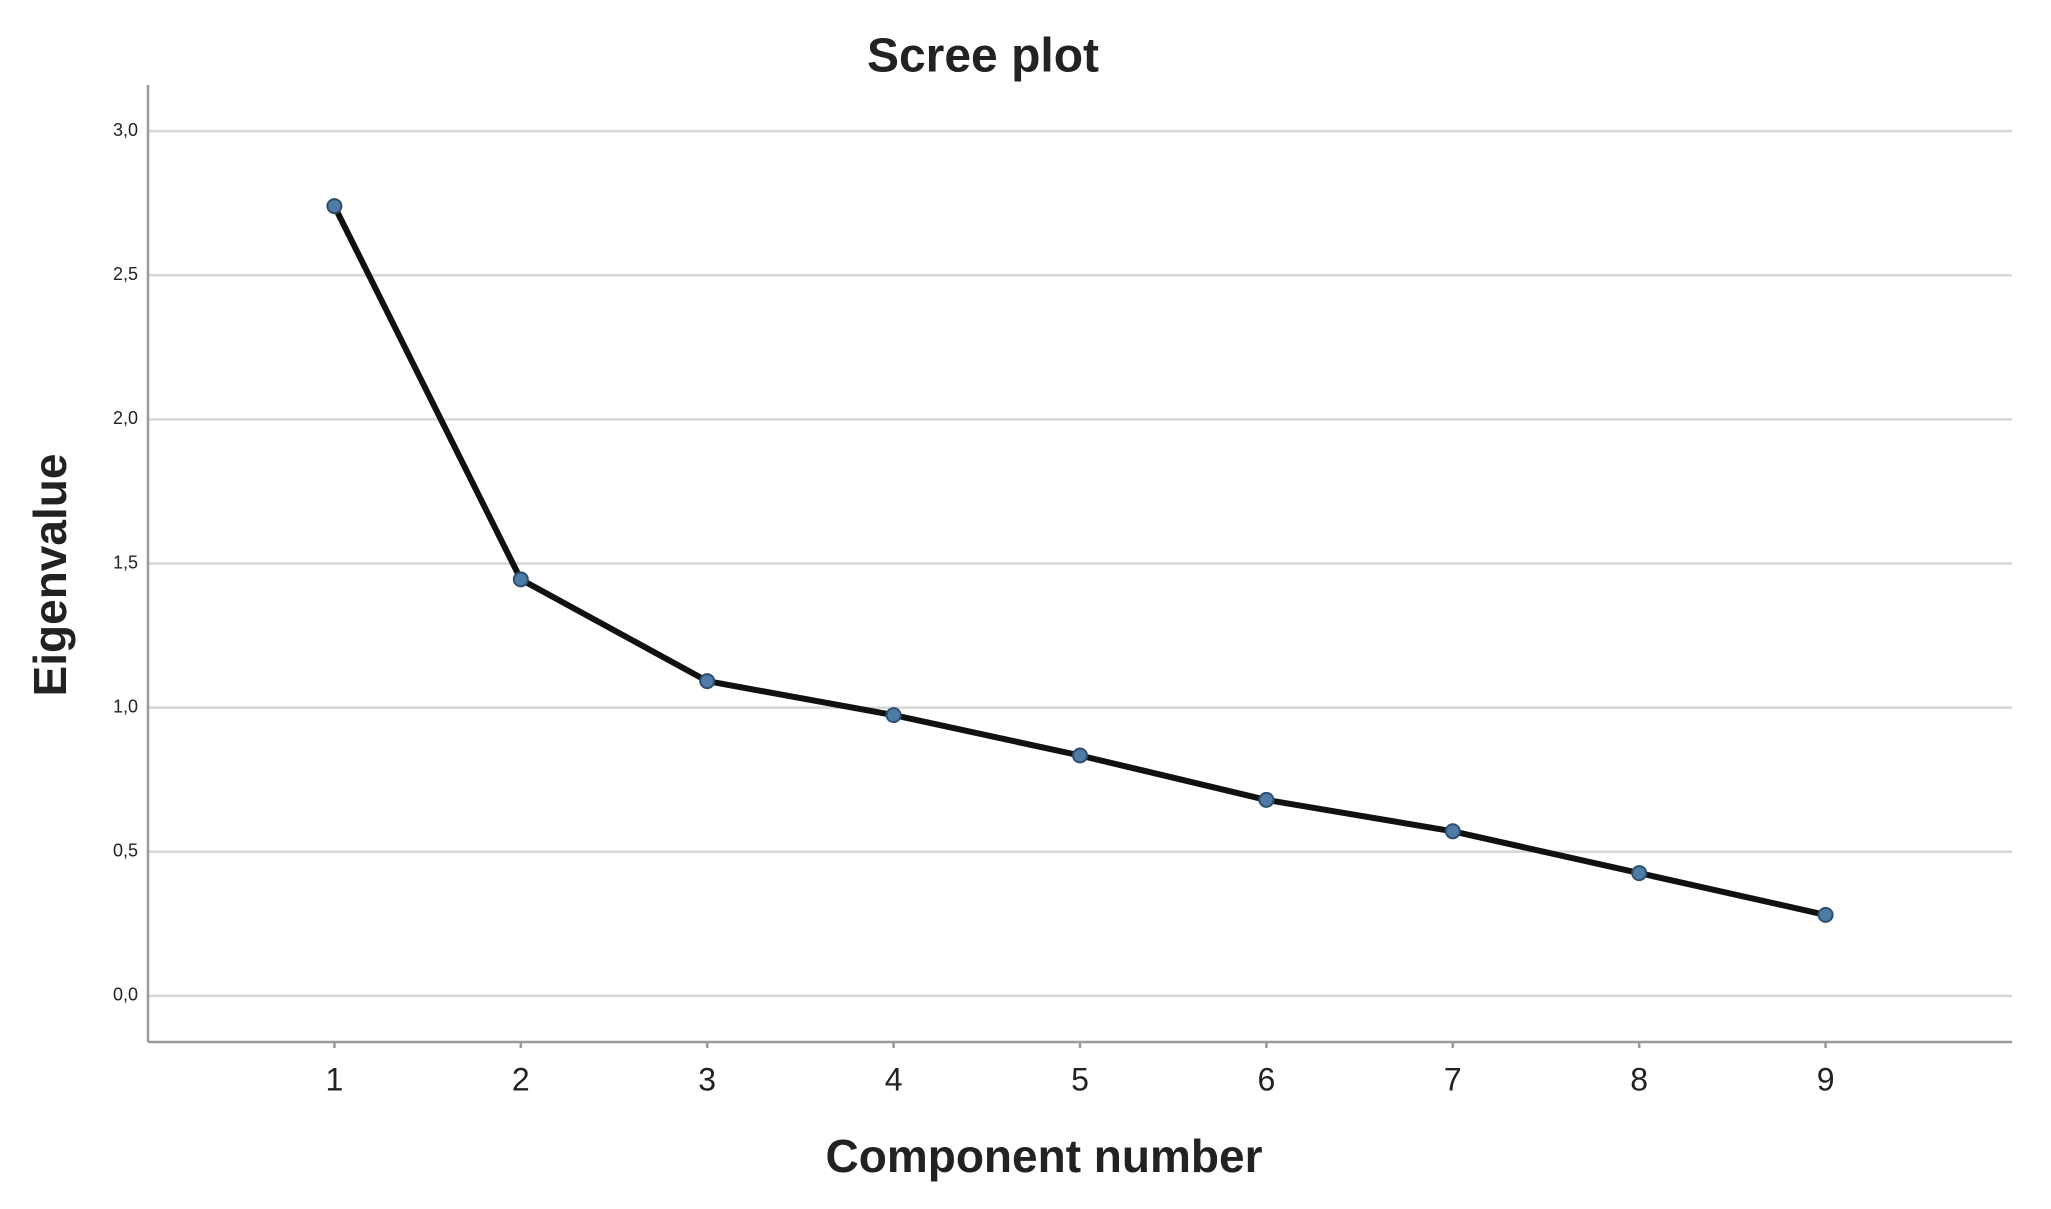 The image size is (2051, 1209). I want to click on x-tick-label: 7, so click(1453, 1079).